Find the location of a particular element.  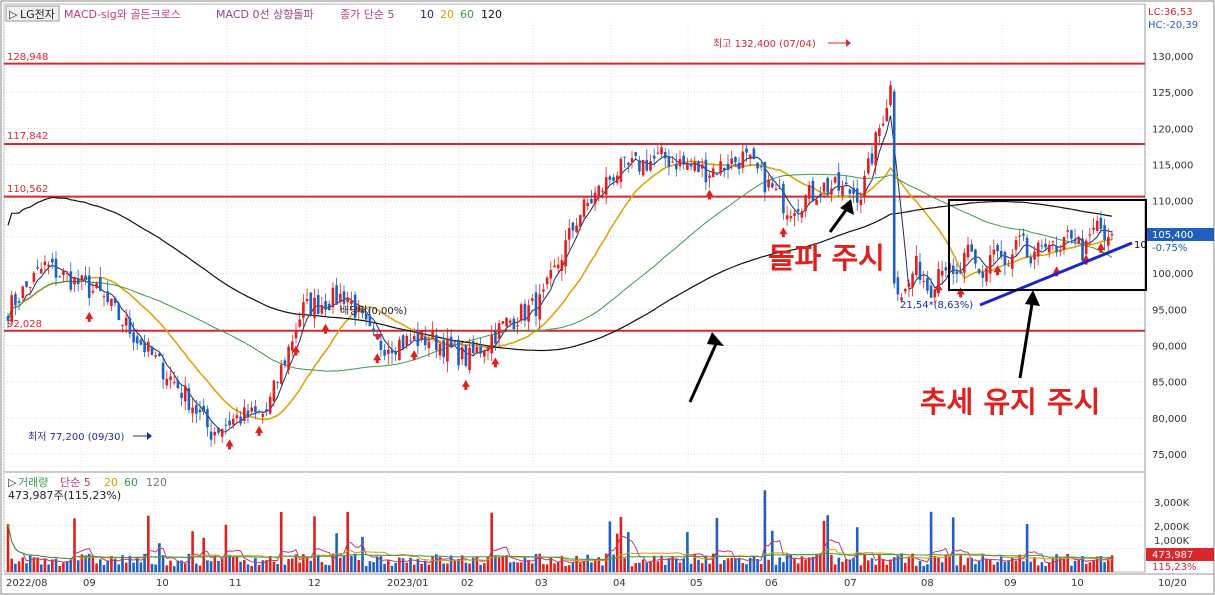

price-tick: 80,000 is located at coordinates (1169, 419).